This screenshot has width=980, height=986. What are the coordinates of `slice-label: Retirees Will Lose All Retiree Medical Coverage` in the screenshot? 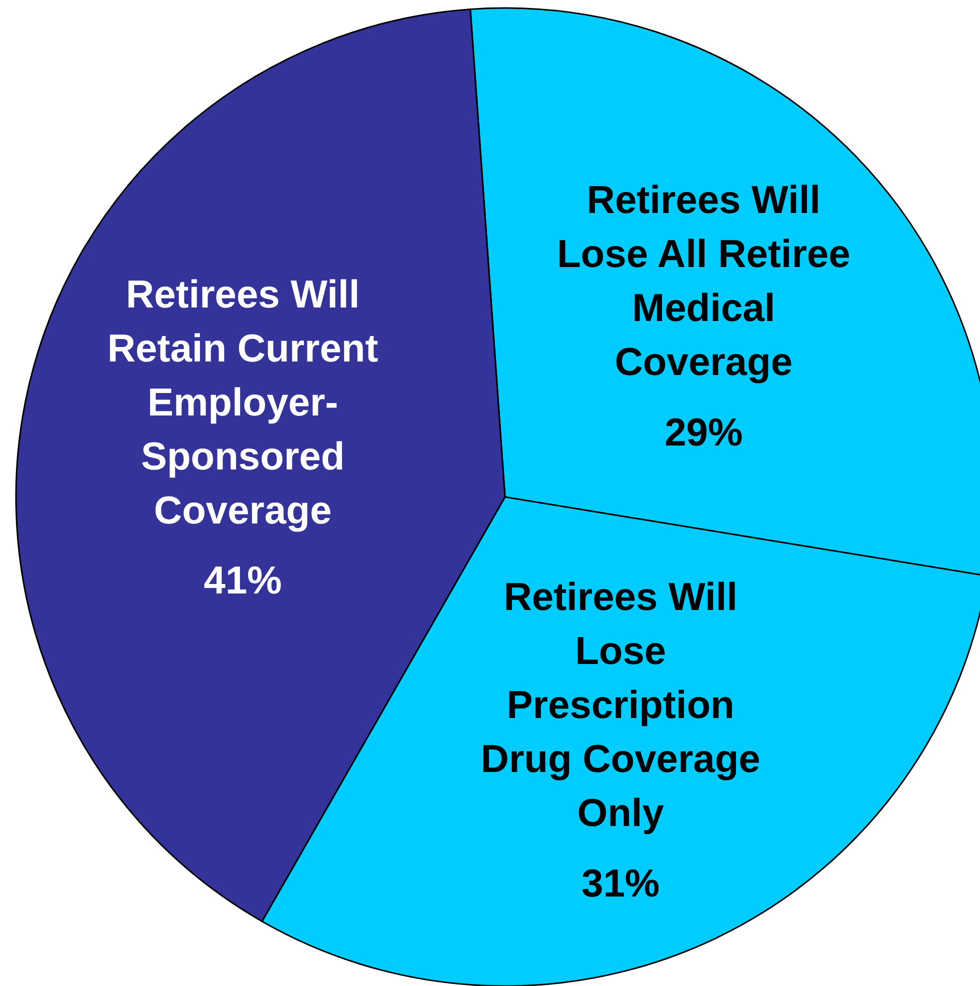 It's located at (703, 281).